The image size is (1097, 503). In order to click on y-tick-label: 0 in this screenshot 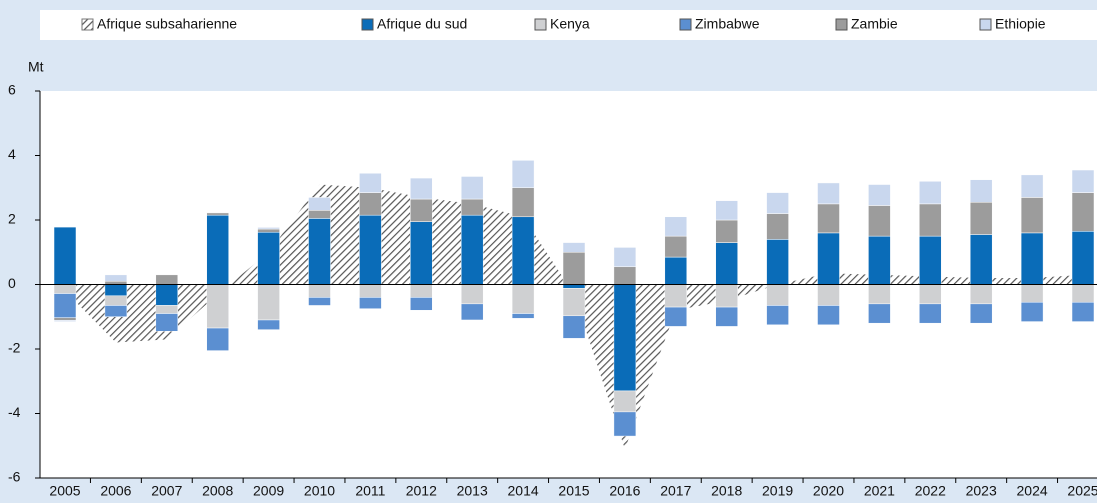, I will do `click(12, 283)`.